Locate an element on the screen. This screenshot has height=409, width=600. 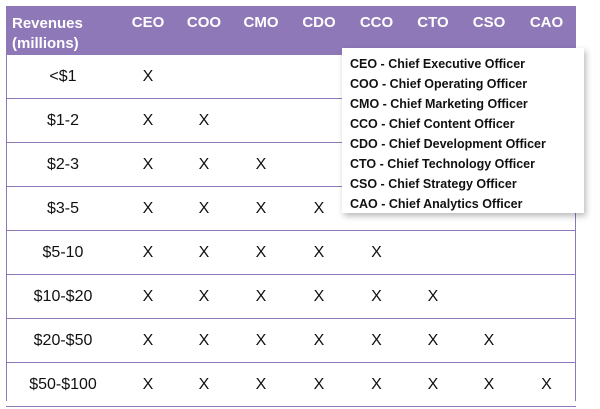
table-row: $5-10 X X X X X is located at coordinates (291, 252).